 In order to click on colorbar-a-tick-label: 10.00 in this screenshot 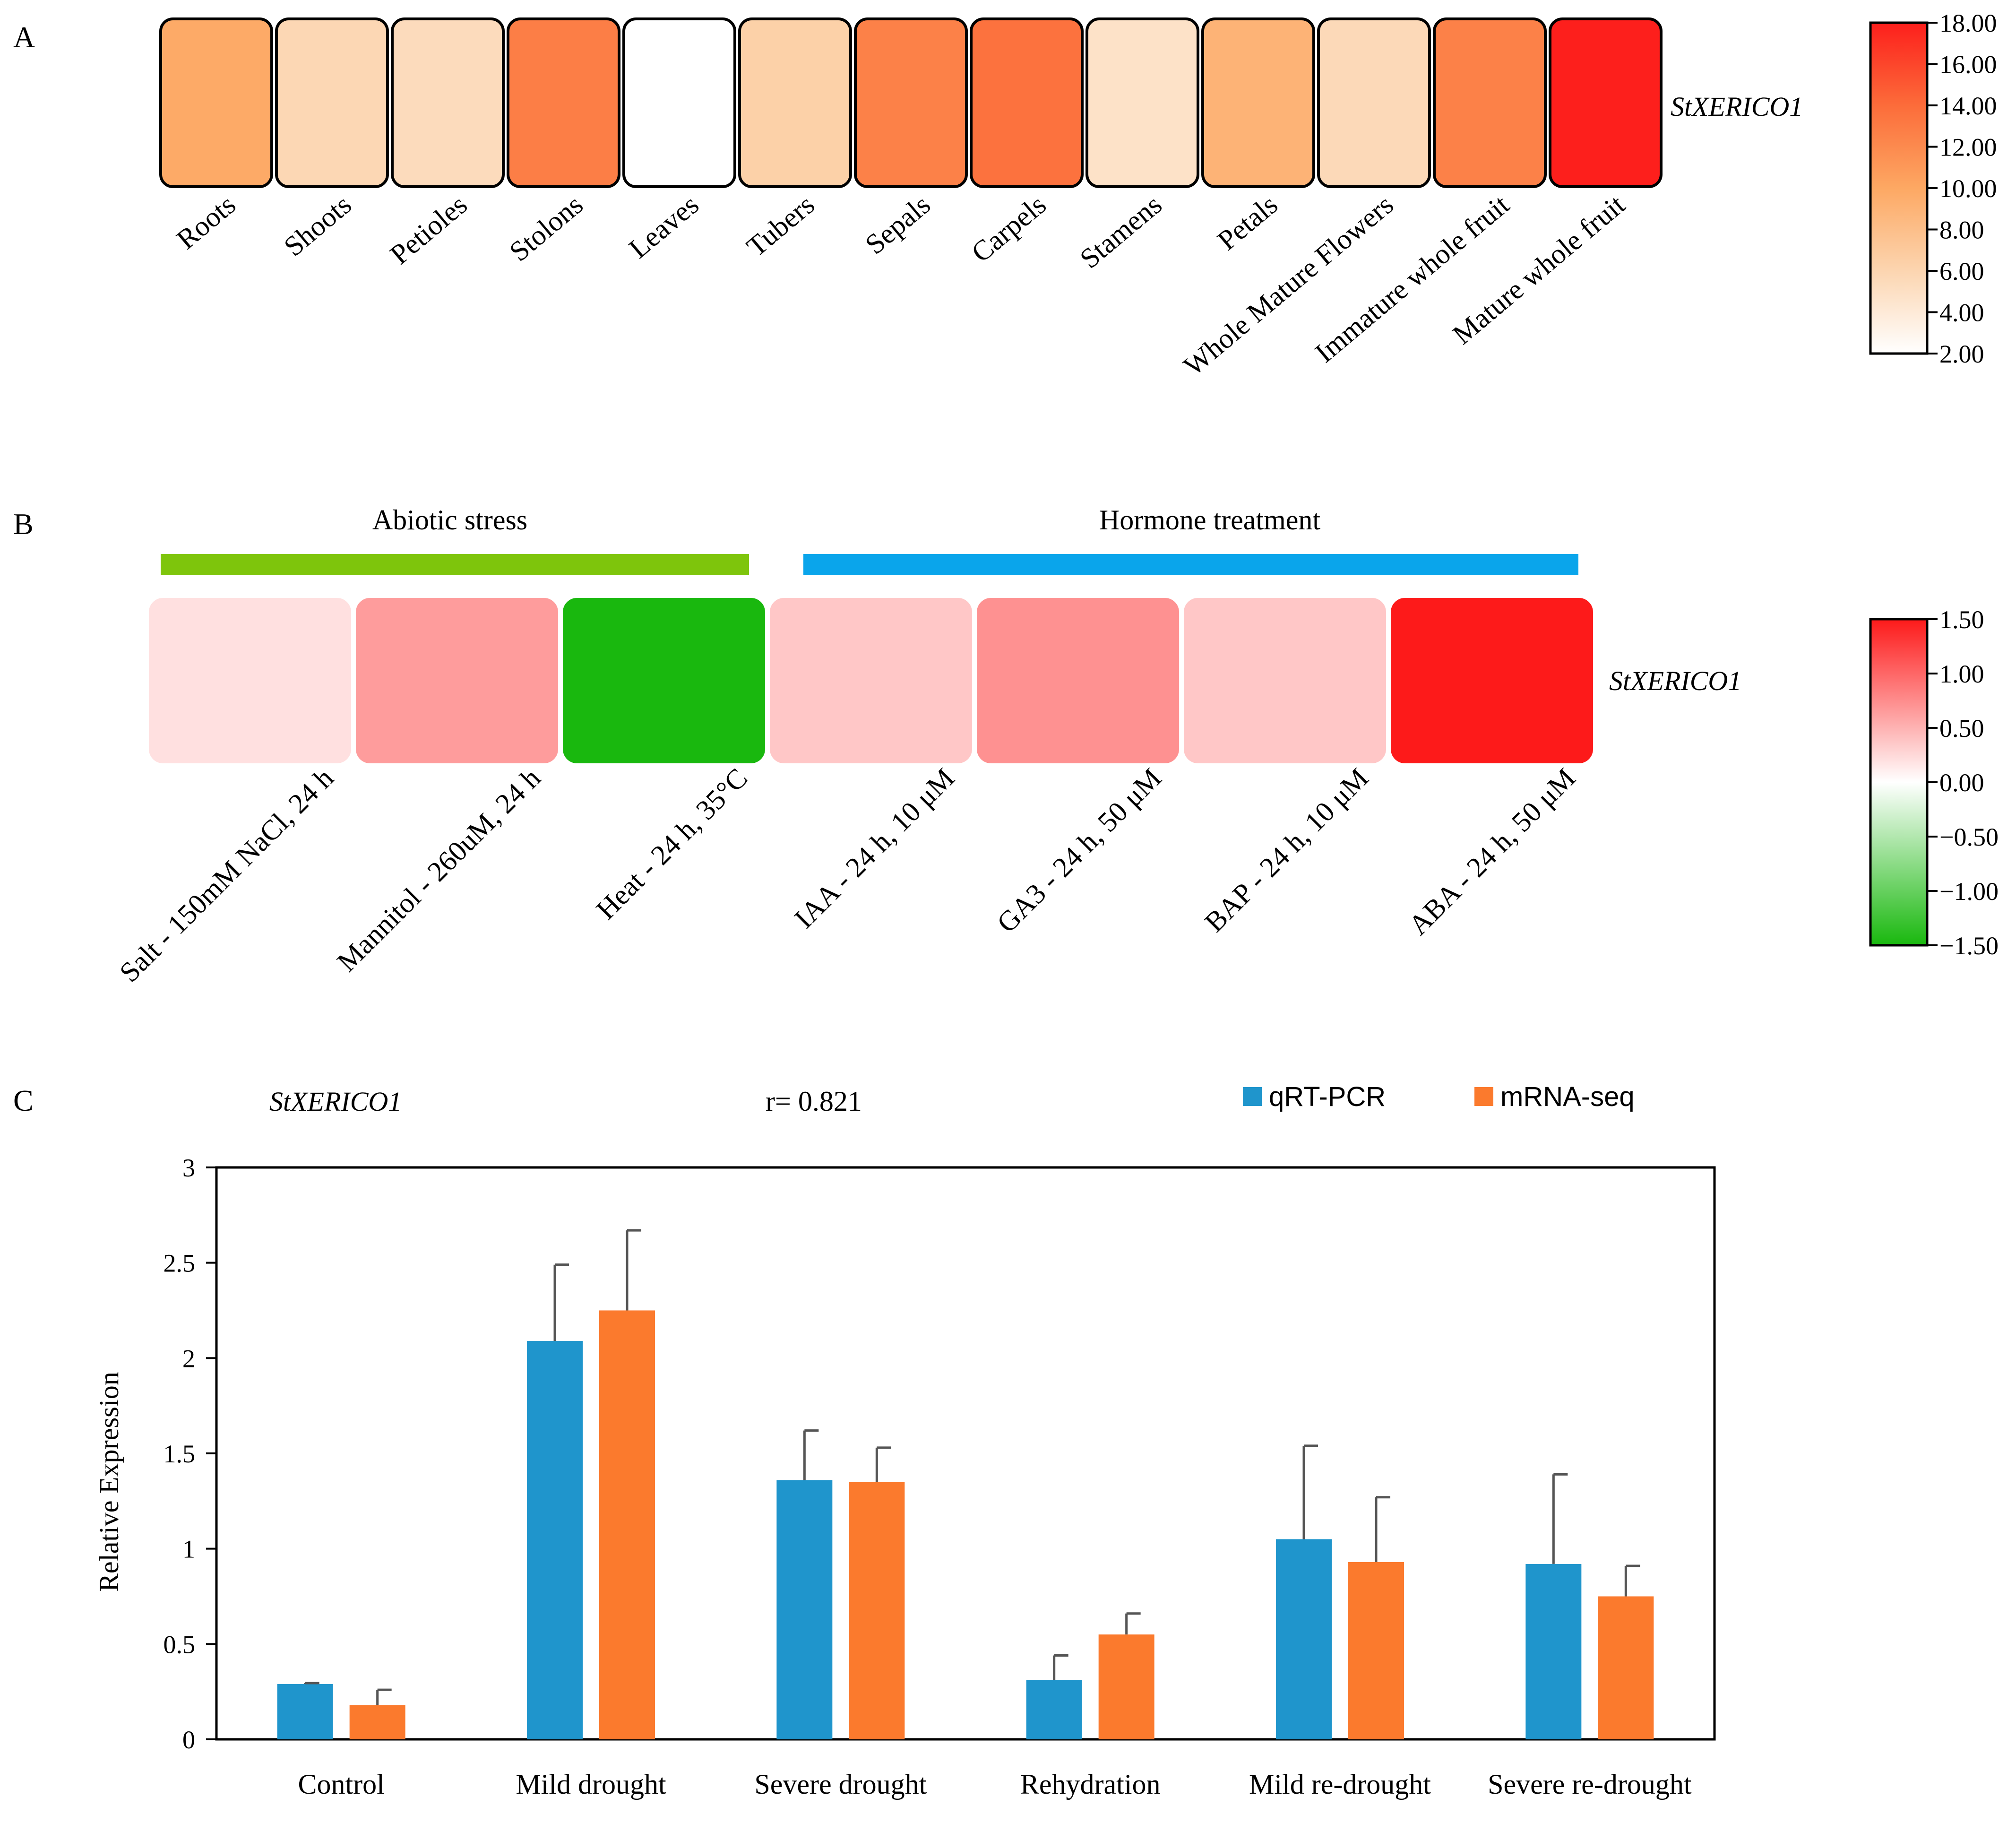, I will do `click(1968, 189)`.